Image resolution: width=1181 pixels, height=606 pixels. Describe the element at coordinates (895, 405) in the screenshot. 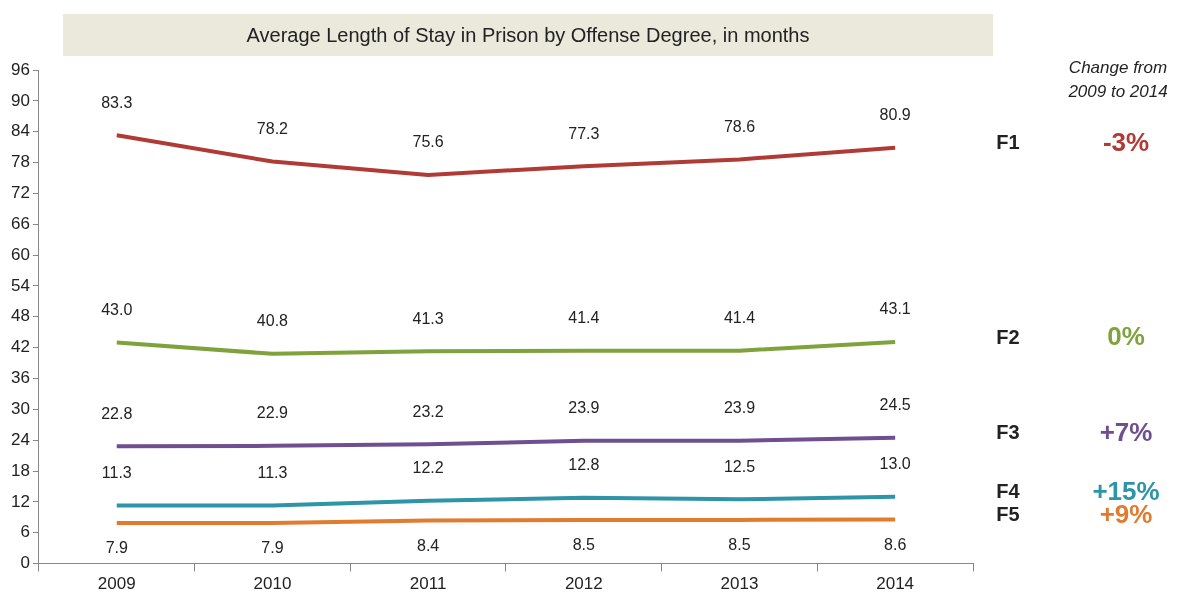

I see `data-label: 24.5` at that location.